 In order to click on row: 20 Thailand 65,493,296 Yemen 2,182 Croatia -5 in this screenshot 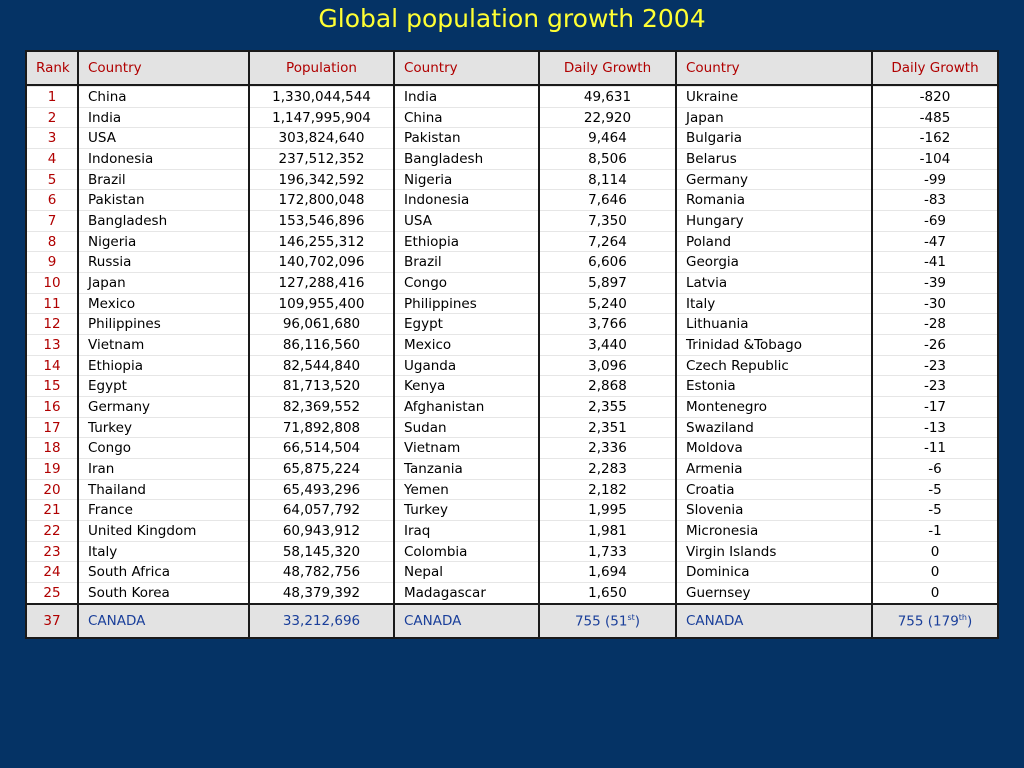, I will do `click(512, 489)`.